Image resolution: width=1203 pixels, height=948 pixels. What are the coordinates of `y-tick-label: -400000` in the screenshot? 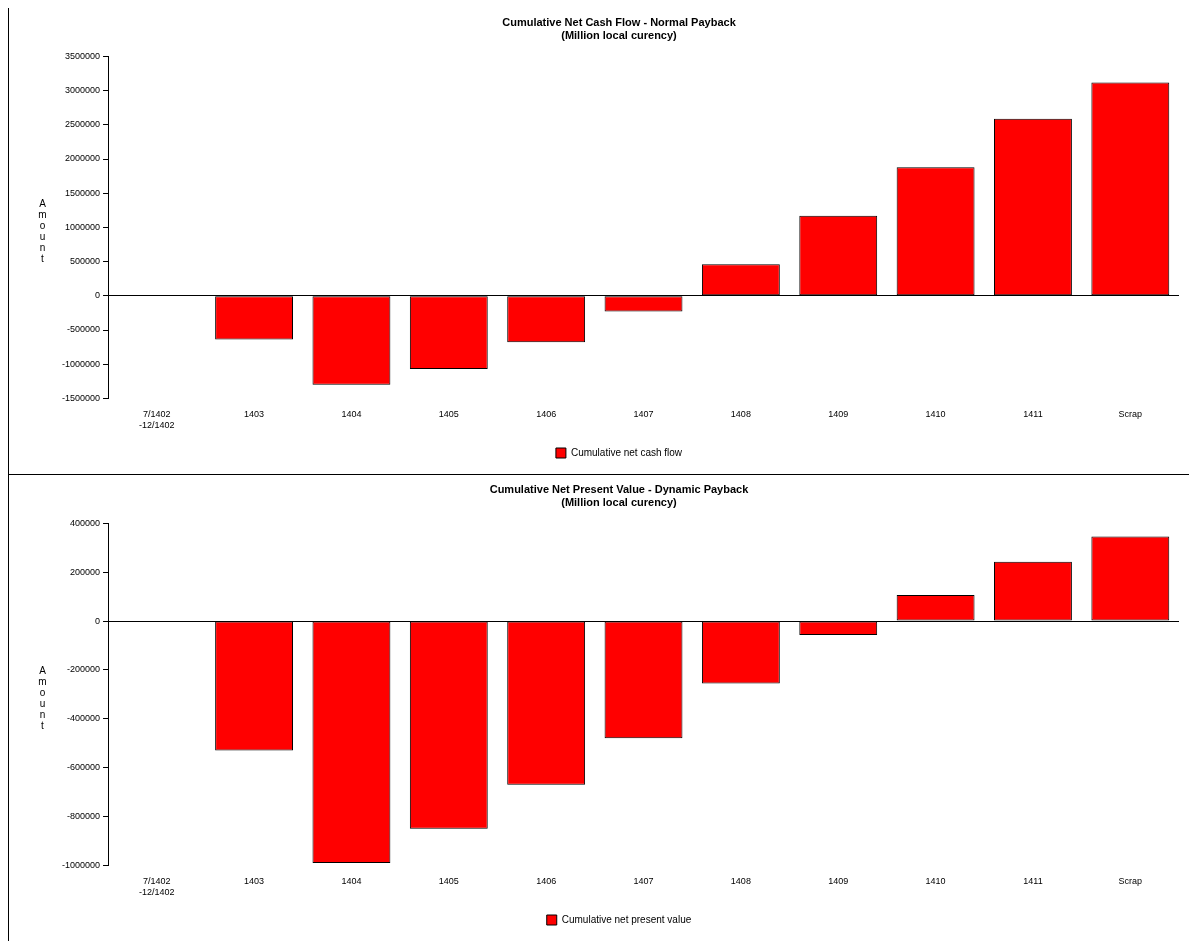 It's located at (84, 718).